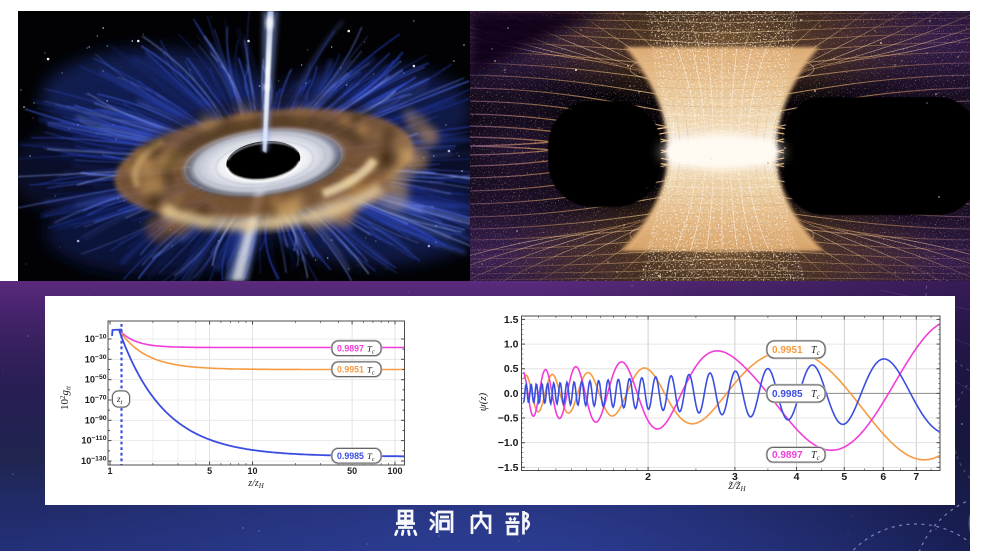 The height and width of the screenshot is (560, 999). I want to click on svg-text: 6, so click(883, 477).